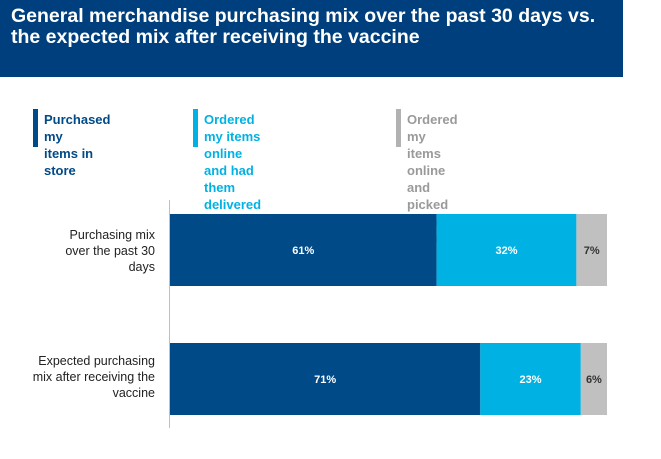 This screenshot has width=661, height=459. Describe the element at coordinates (398, 128) in the screenshot. I see `legend-swatch-pickup` at that location.